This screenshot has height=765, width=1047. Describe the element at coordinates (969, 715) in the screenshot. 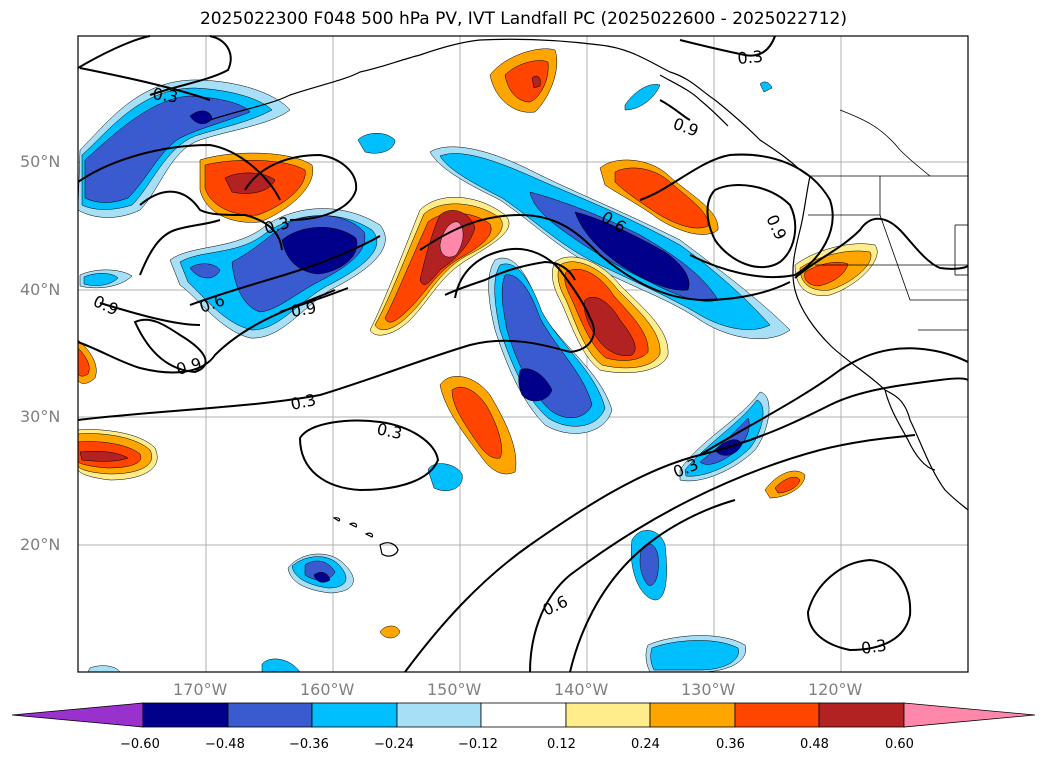

I see `colorbar-over-arrow` at that location.